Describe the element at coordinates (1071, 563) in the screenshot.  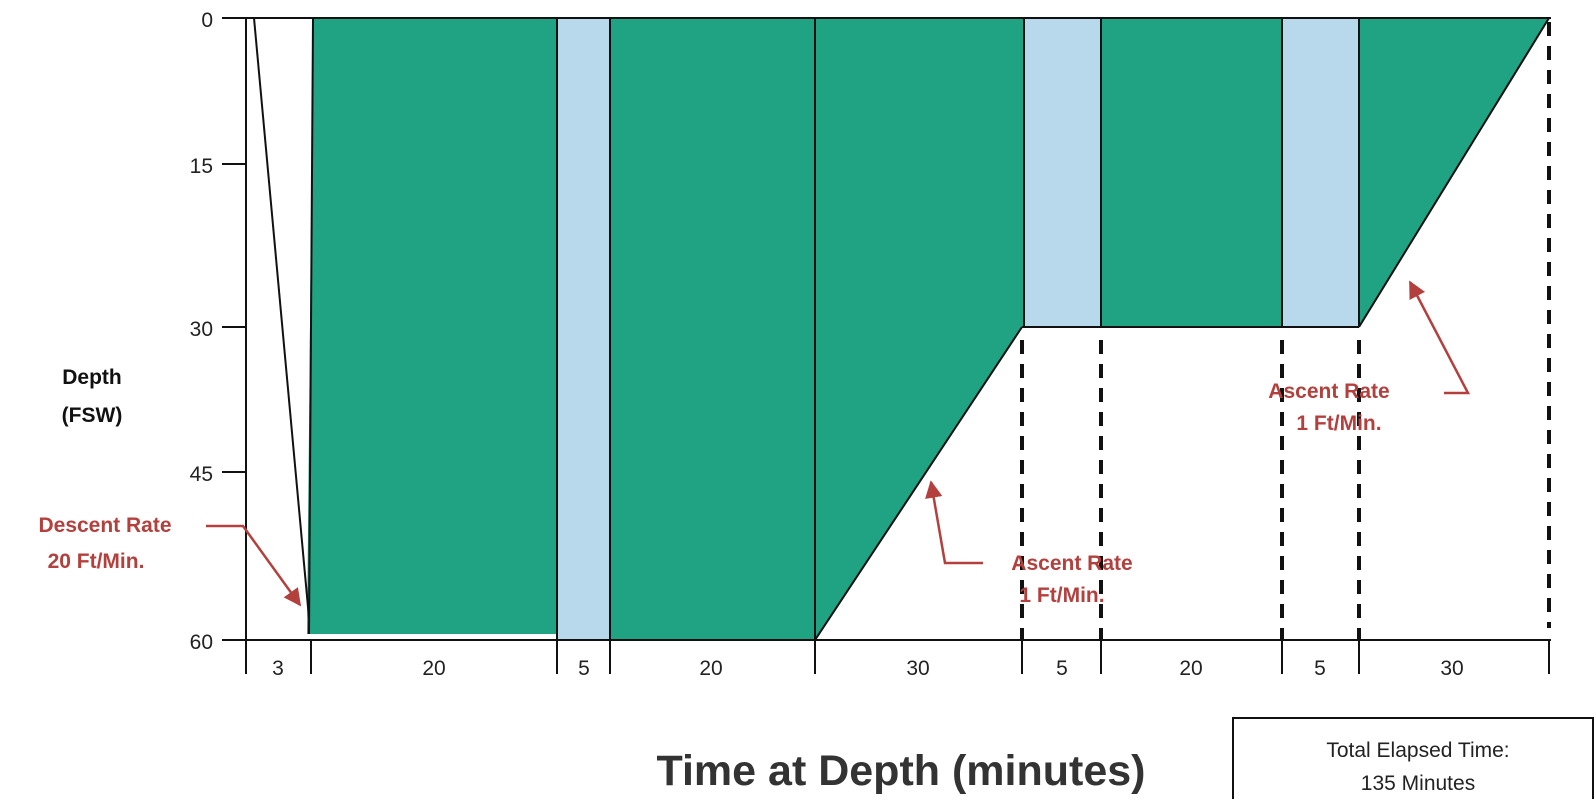
I see `ascent-rate-label-1-line1: Ascent Rate` at that location.